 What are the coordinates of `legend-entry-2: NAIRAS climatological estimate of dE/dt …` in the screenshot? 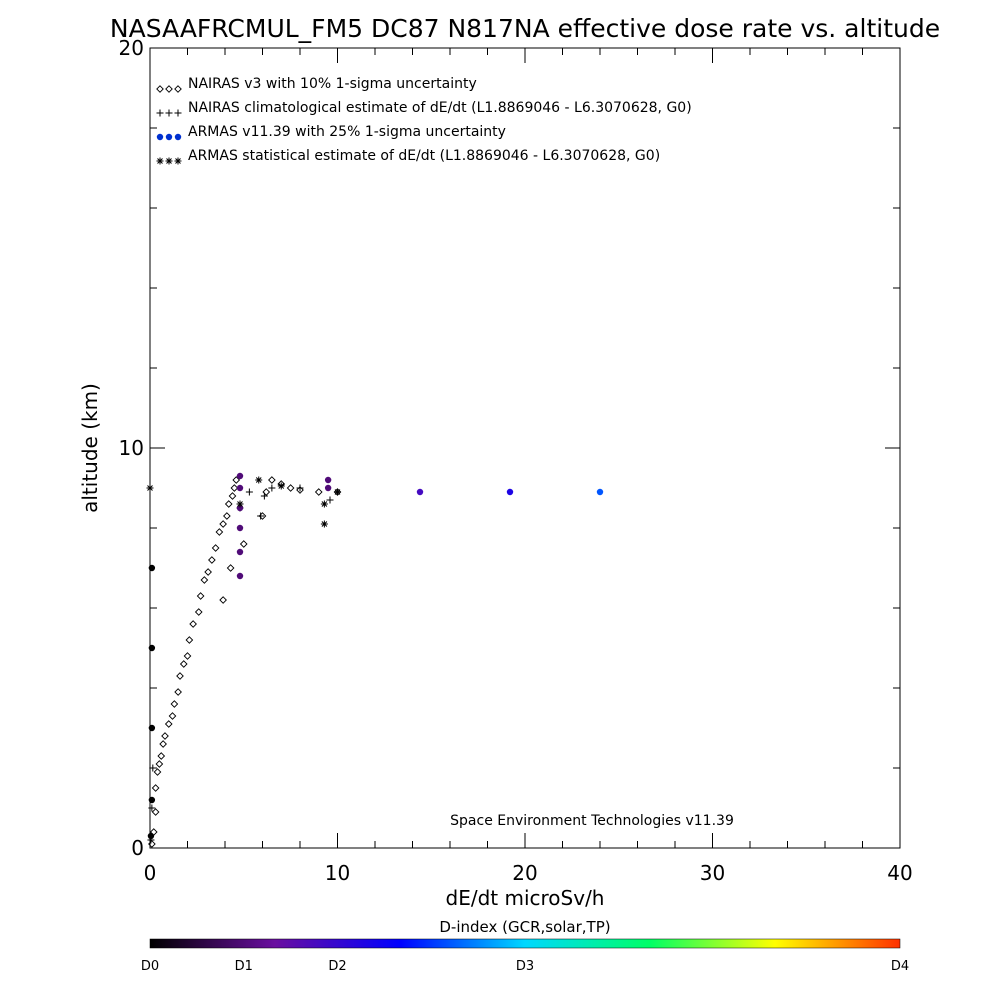 It's located at (440, 108).